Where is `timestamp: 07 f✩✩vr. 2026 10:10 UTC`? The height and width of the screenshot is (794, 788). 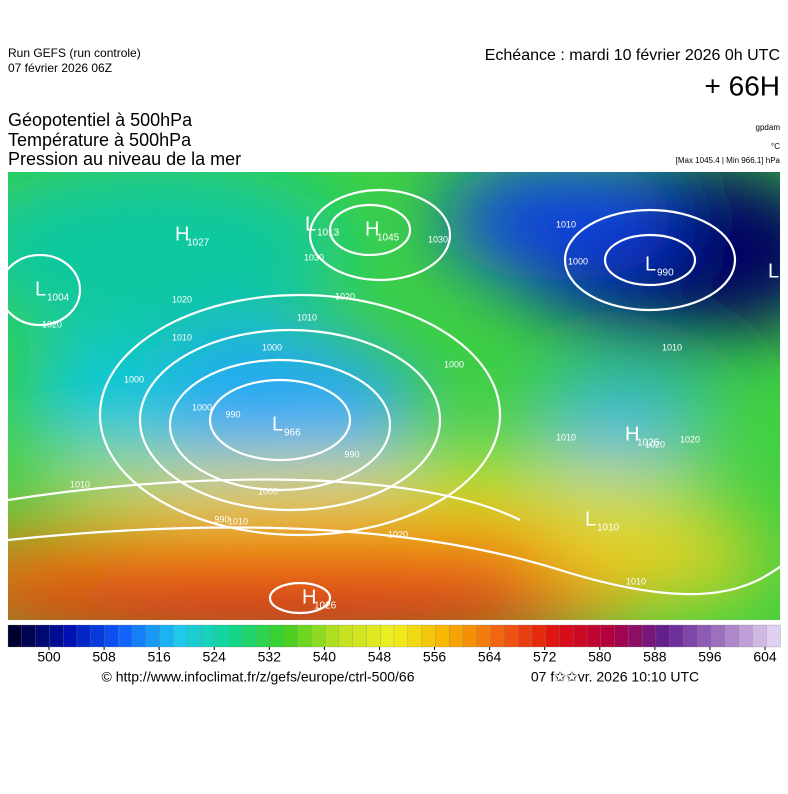 timestamp: 07 f✩✩vr. 2026 10:10 UTC is located at coordinates (615, 677).